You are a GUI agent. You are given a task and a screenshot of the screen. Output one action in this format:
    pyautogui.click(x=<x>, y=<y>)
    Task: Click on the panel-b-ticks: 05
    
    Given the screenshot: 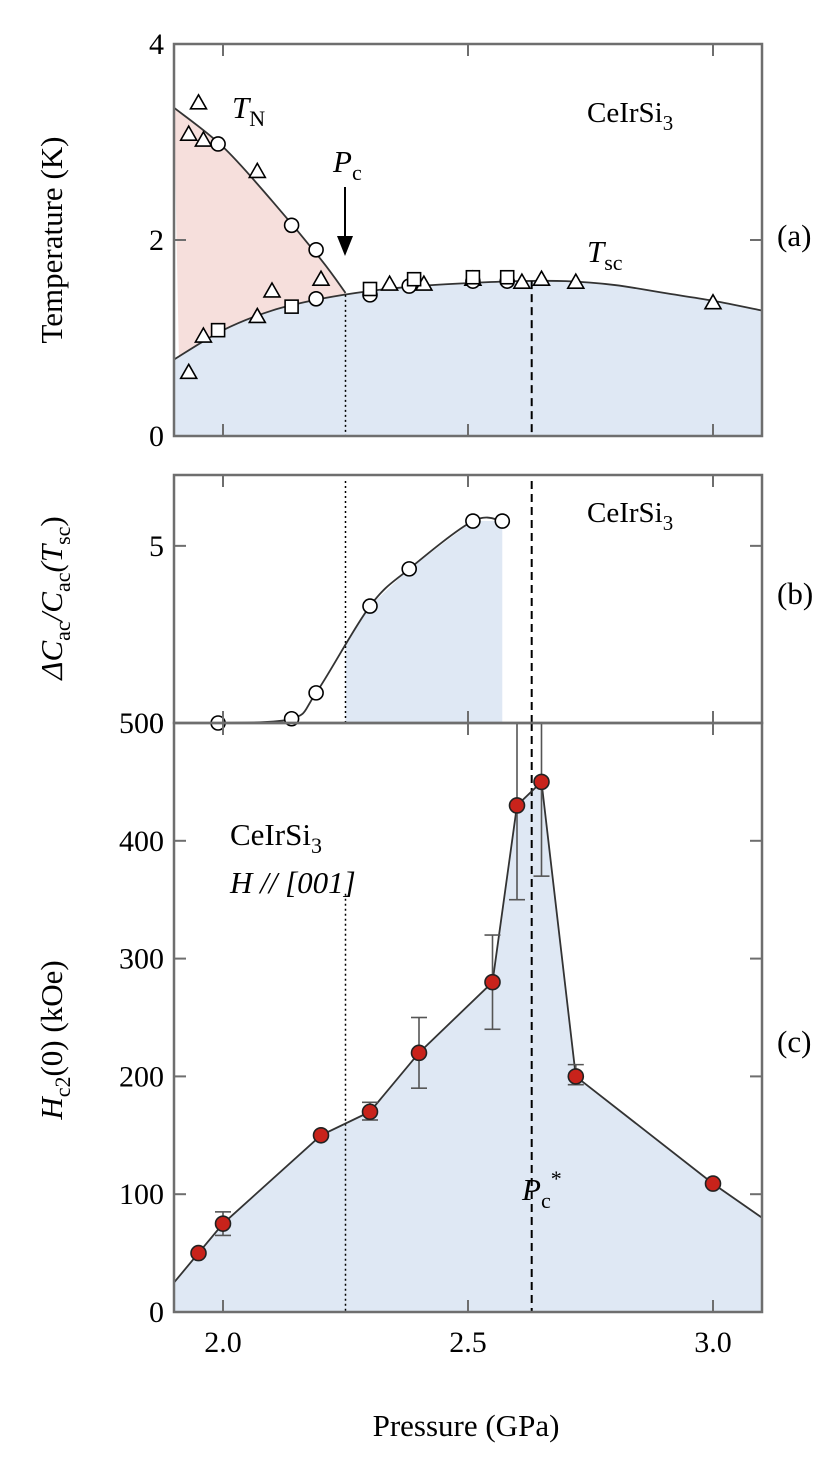 What is the action you would take?
    pyautogui.click(x=455, y=607)
    